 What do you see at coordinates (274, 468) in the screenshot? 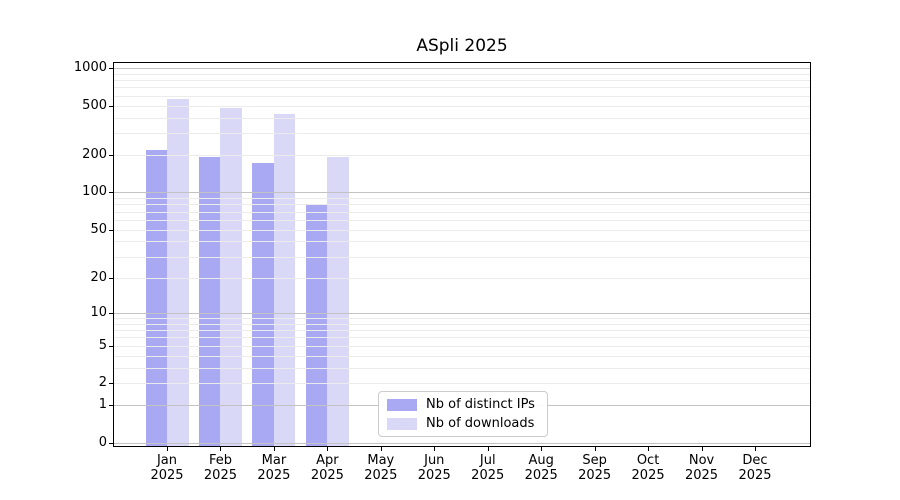
I see `x-tick-label-mar: Mar 2025` at bounding box center [274, 468].